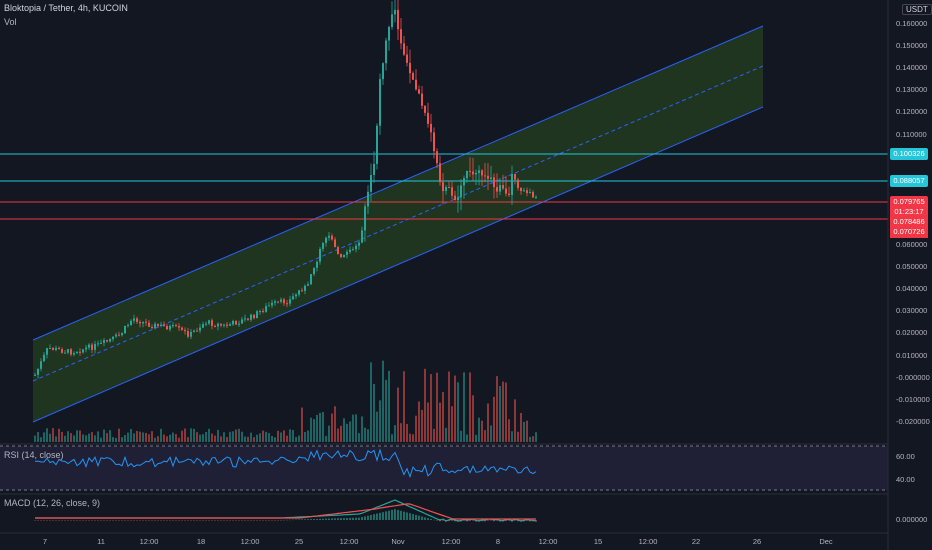 The width and height of the screenshot is (932, 550). What do you see at coordinates (444, 507) in the screenshot?
I see `macd-pane` at bounding box center [444, 507].